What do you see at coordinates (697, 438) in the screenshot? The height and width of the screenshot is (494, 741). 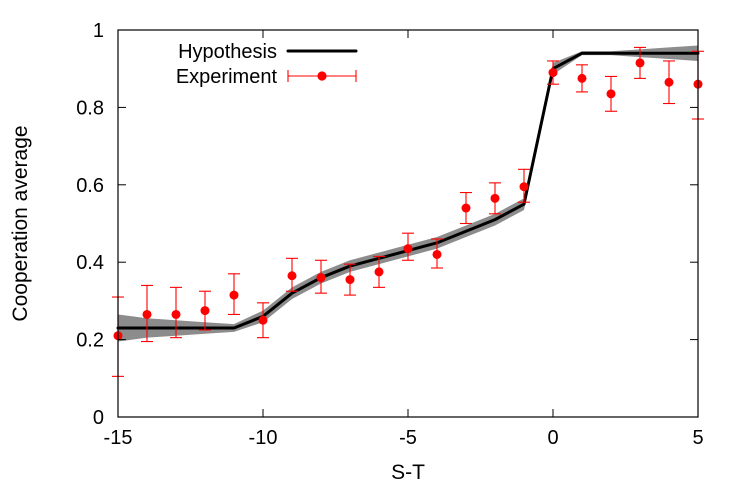 I see `x-tick-label: 5` at bounding box center [697, 438].